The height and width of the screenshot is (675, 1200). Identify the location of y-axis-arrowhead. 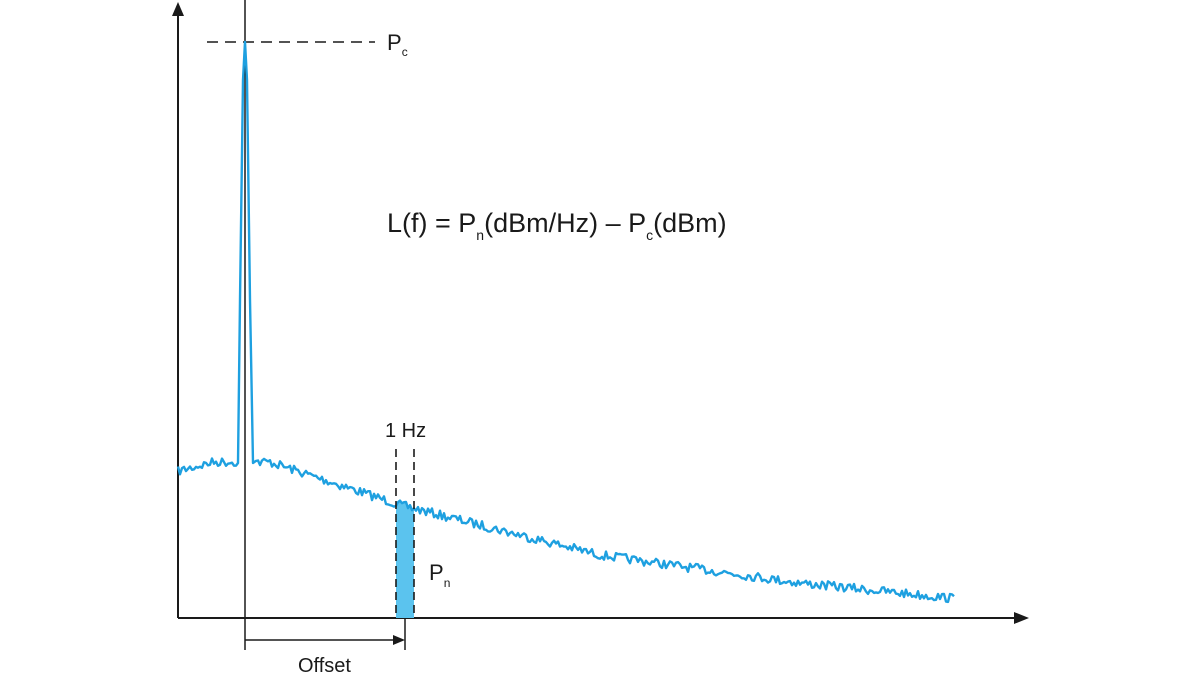
(178, 9).